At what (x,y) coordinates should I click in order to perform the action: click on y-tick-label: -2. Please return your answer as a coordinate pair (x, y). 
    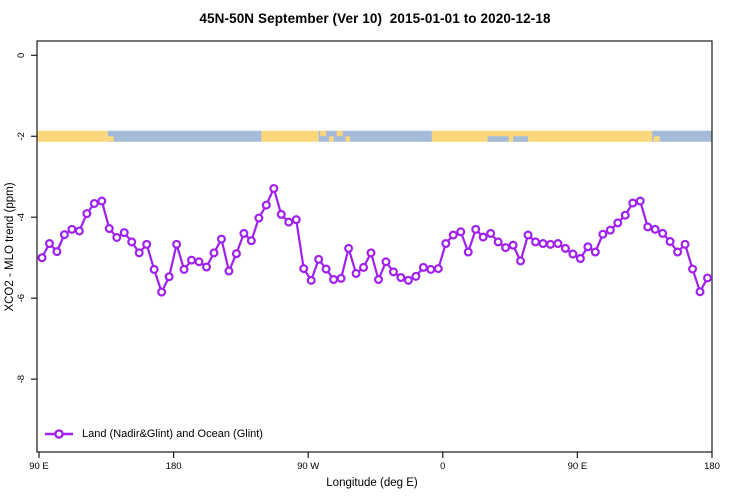
    Looking at the image, I should click on (21, 136).